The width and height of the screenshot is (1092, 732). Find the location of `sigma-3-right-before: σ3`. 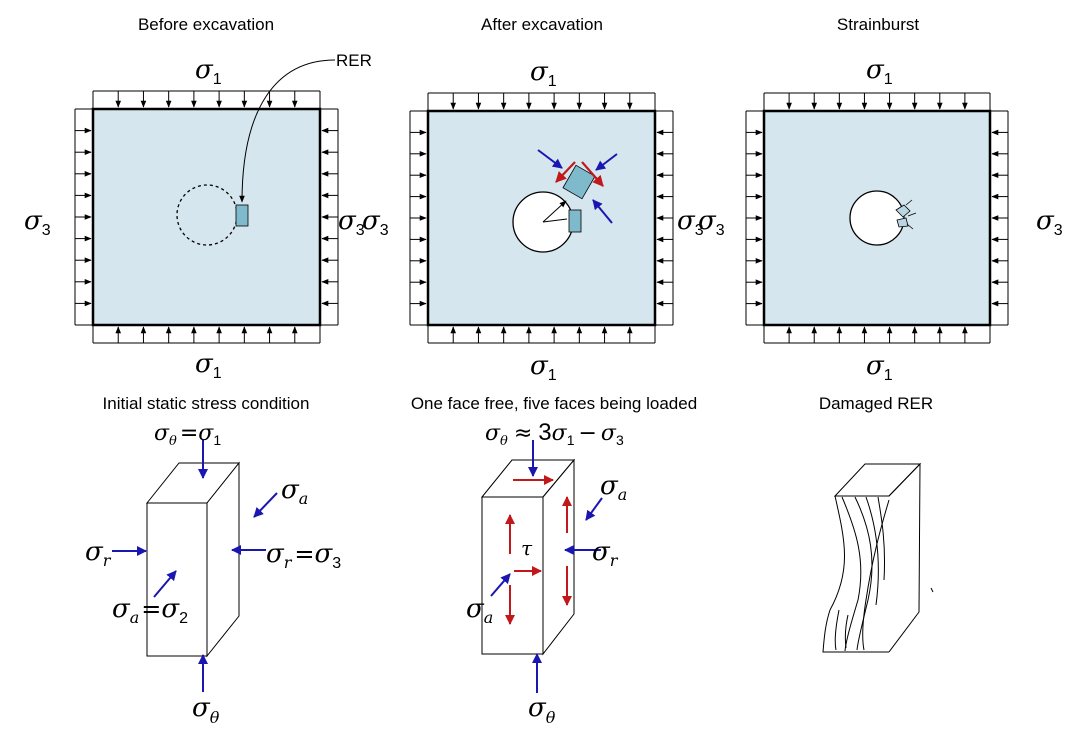

sigma-3-right-before: σ3 is located at coordinates (351, 222).